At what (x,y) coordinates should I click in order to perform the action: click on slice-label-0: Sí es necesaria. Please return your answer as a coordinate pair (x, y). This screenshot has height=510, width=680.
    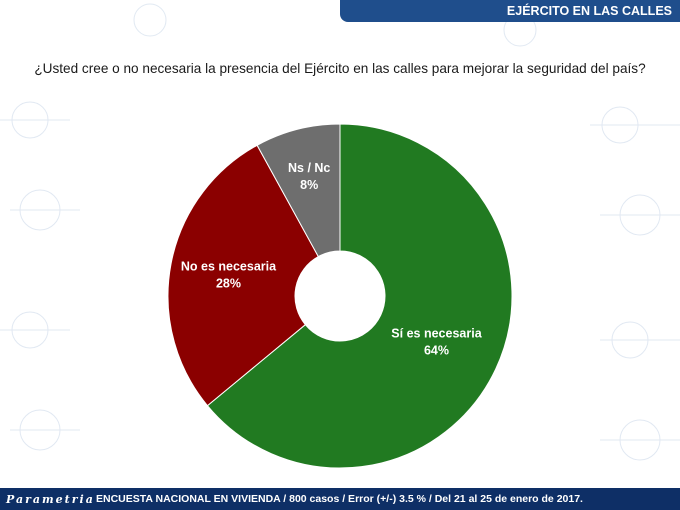
    Looking at the image, I should click on (436, 333).